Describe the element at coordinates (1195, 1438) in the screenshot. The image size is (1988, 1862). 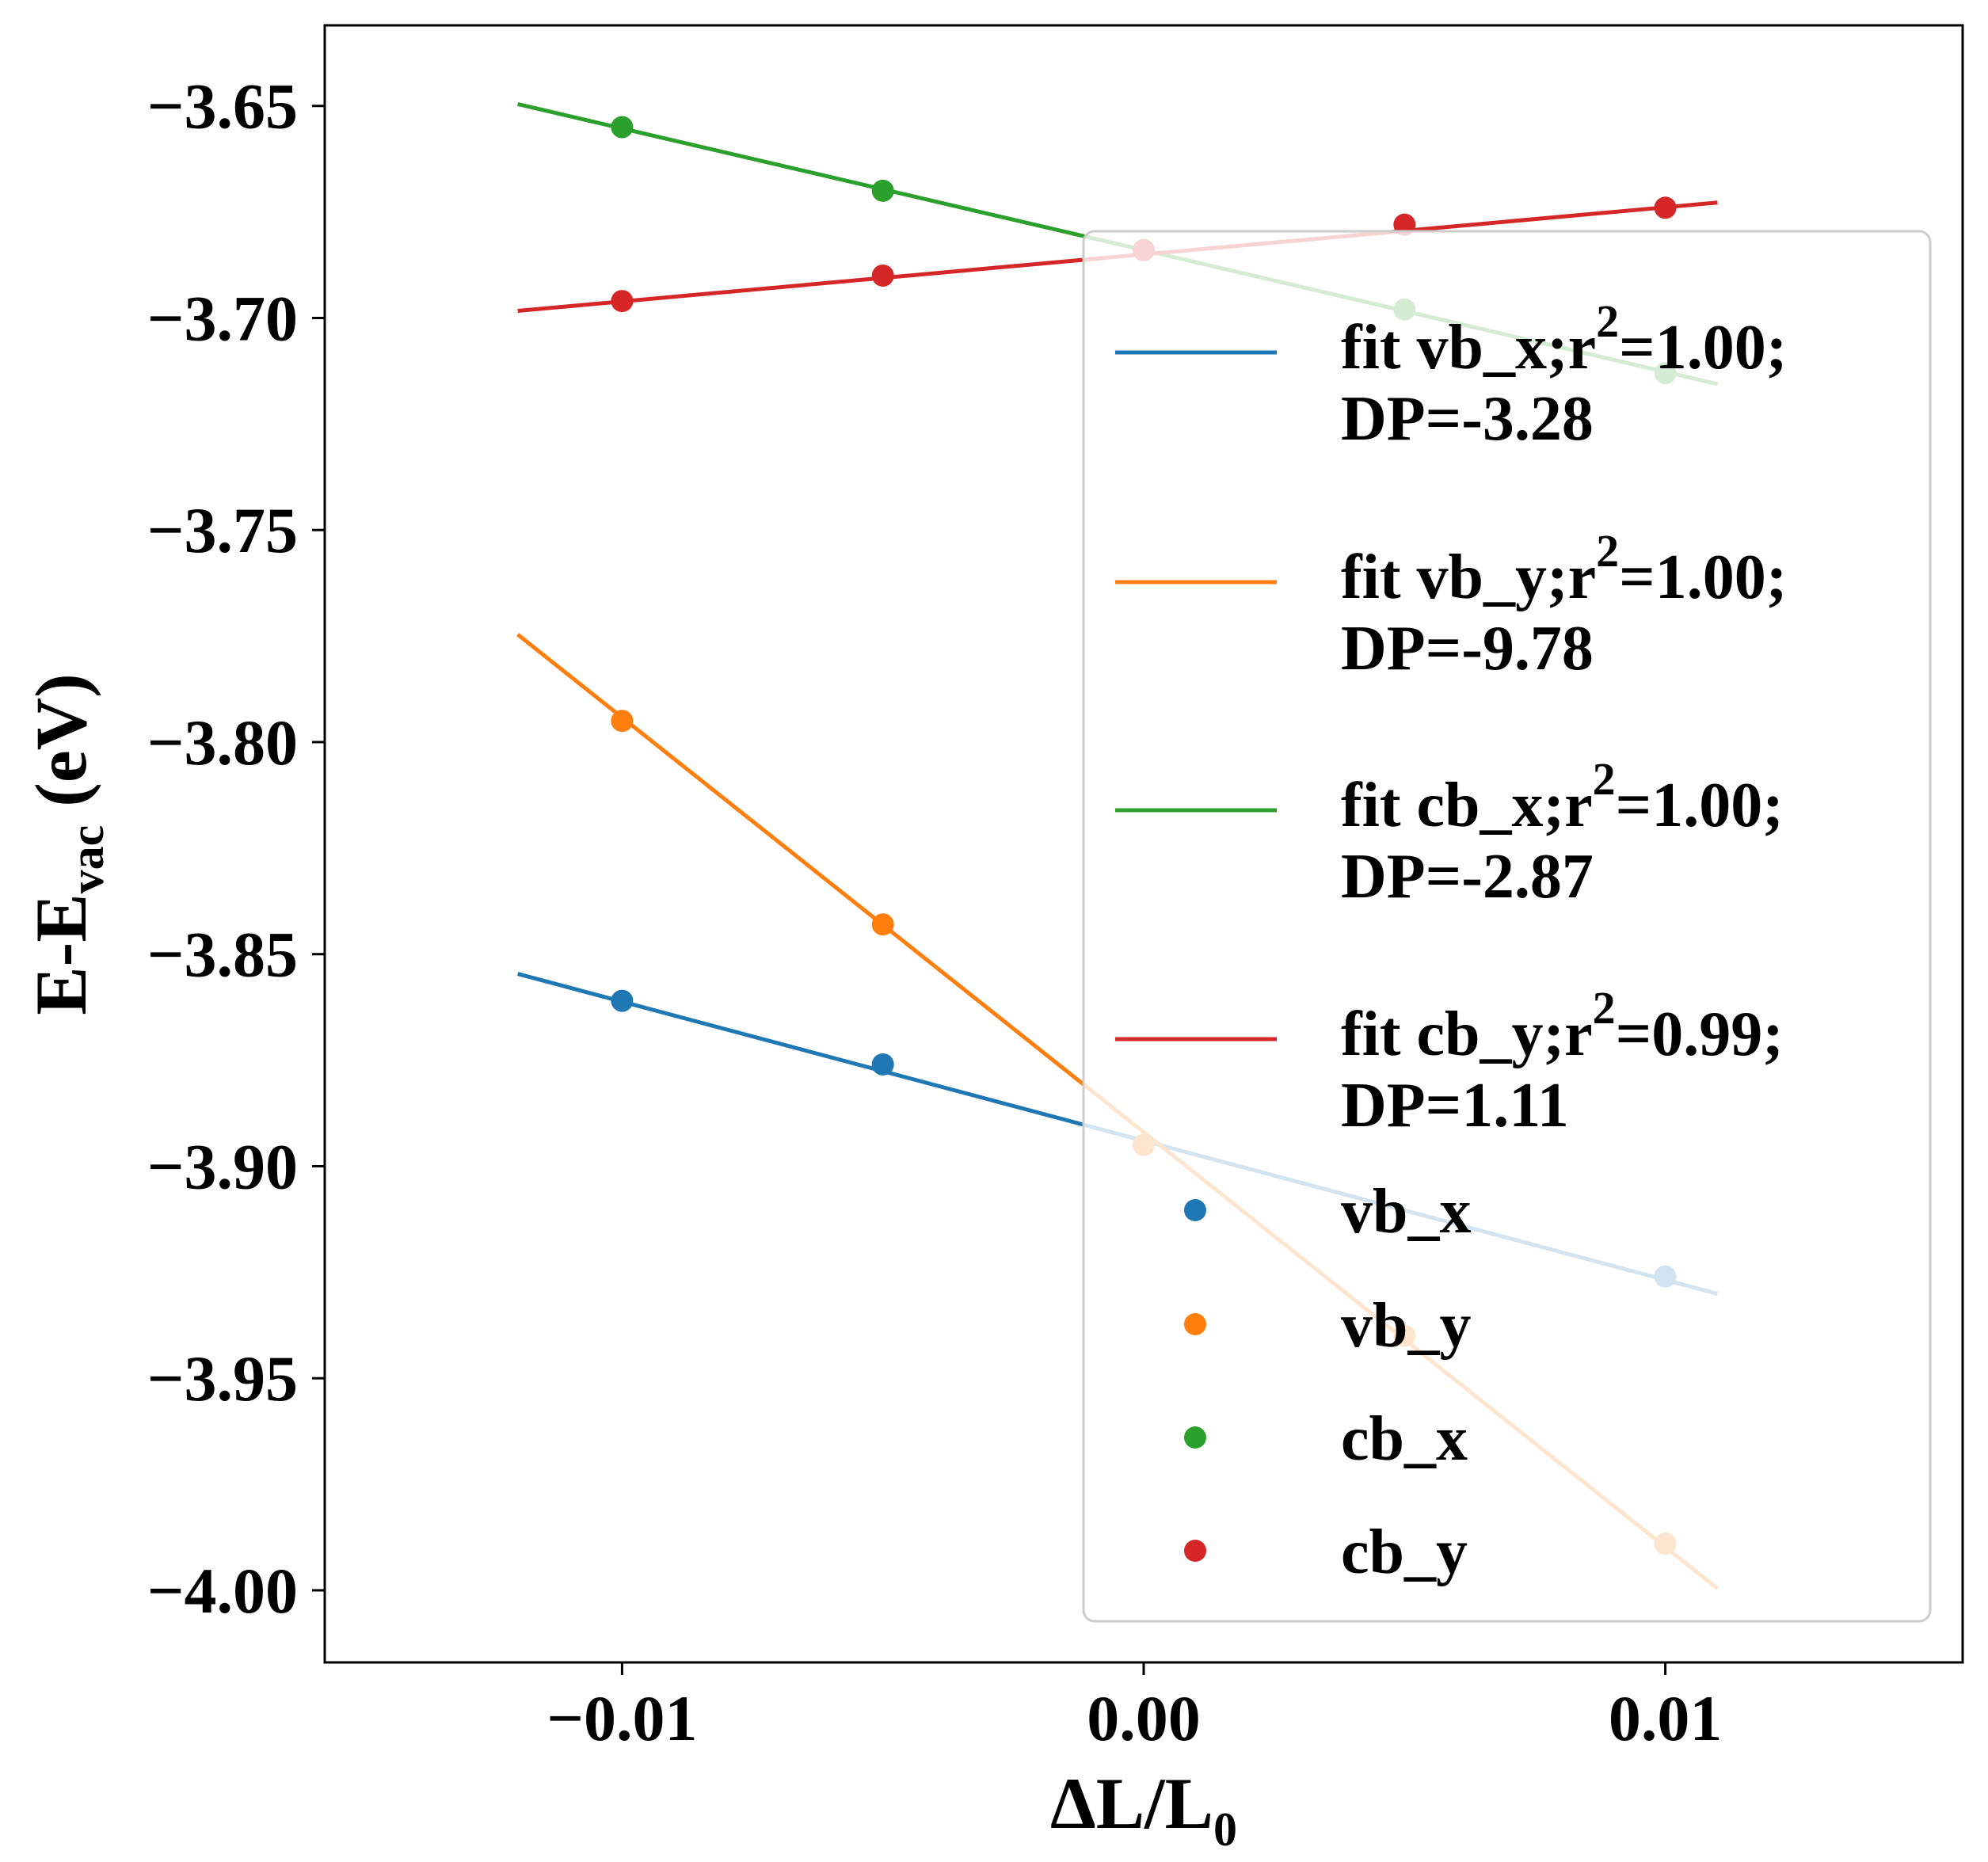
I see `legend-marker-cb-x` at that location.